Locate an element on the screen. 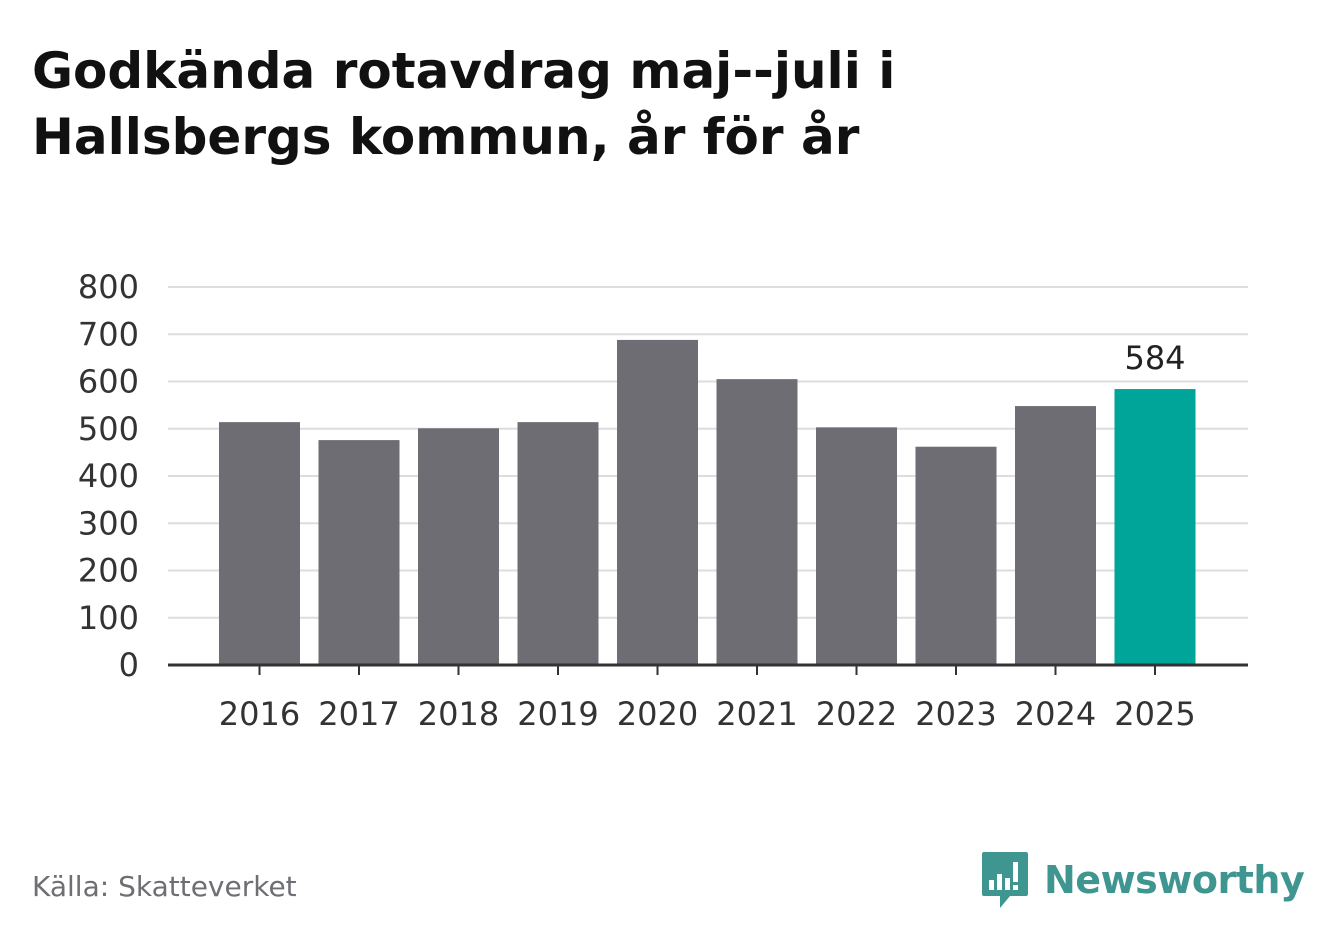 Image resolution: width=1322 pixels, height=939 pixels. y-tick-label: 100 is located at coordinates (108, 618).